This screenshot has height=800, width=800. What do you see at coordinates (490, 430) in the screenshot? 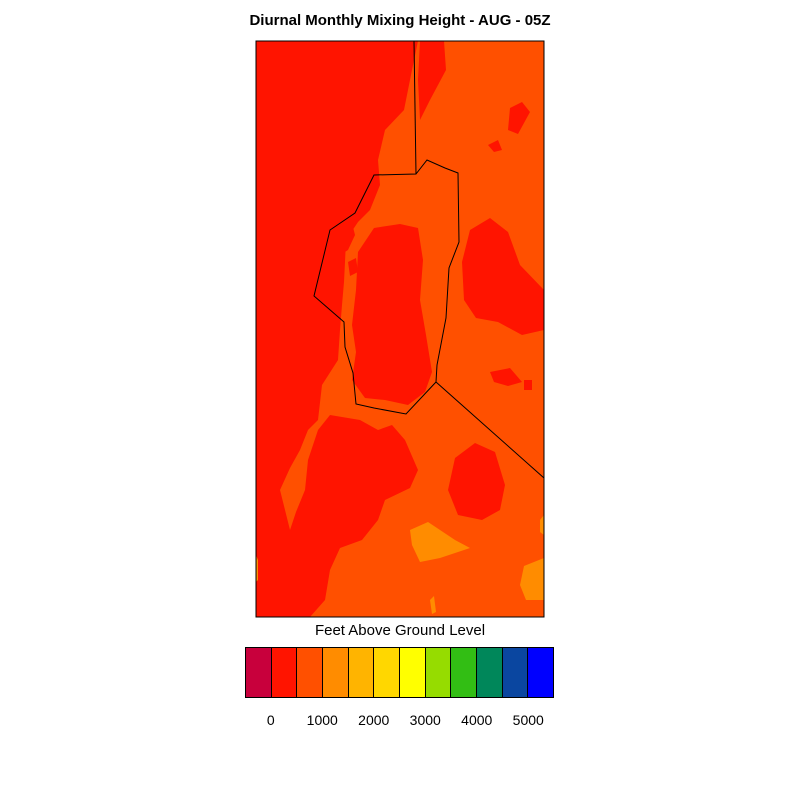
I see `boundary-line-southeast` at bounding box center [490, 430].